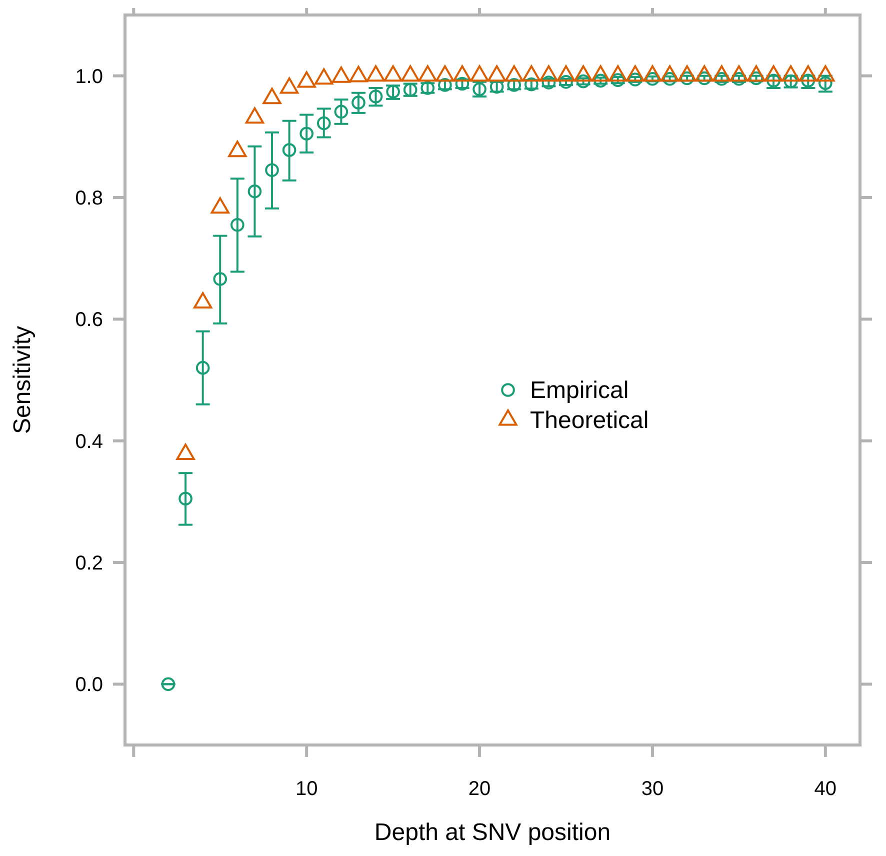  Describe the element at coordinates (652, 789) in the screenshot. I see `x-tick-label: 30` at that location.